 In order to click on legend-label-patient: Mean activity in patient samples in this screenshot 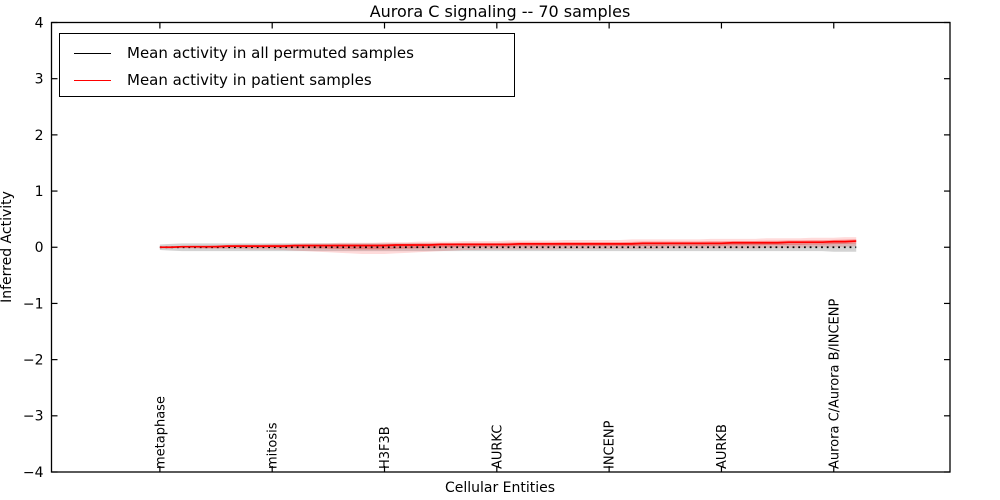, I will do `click(249, 80)`.